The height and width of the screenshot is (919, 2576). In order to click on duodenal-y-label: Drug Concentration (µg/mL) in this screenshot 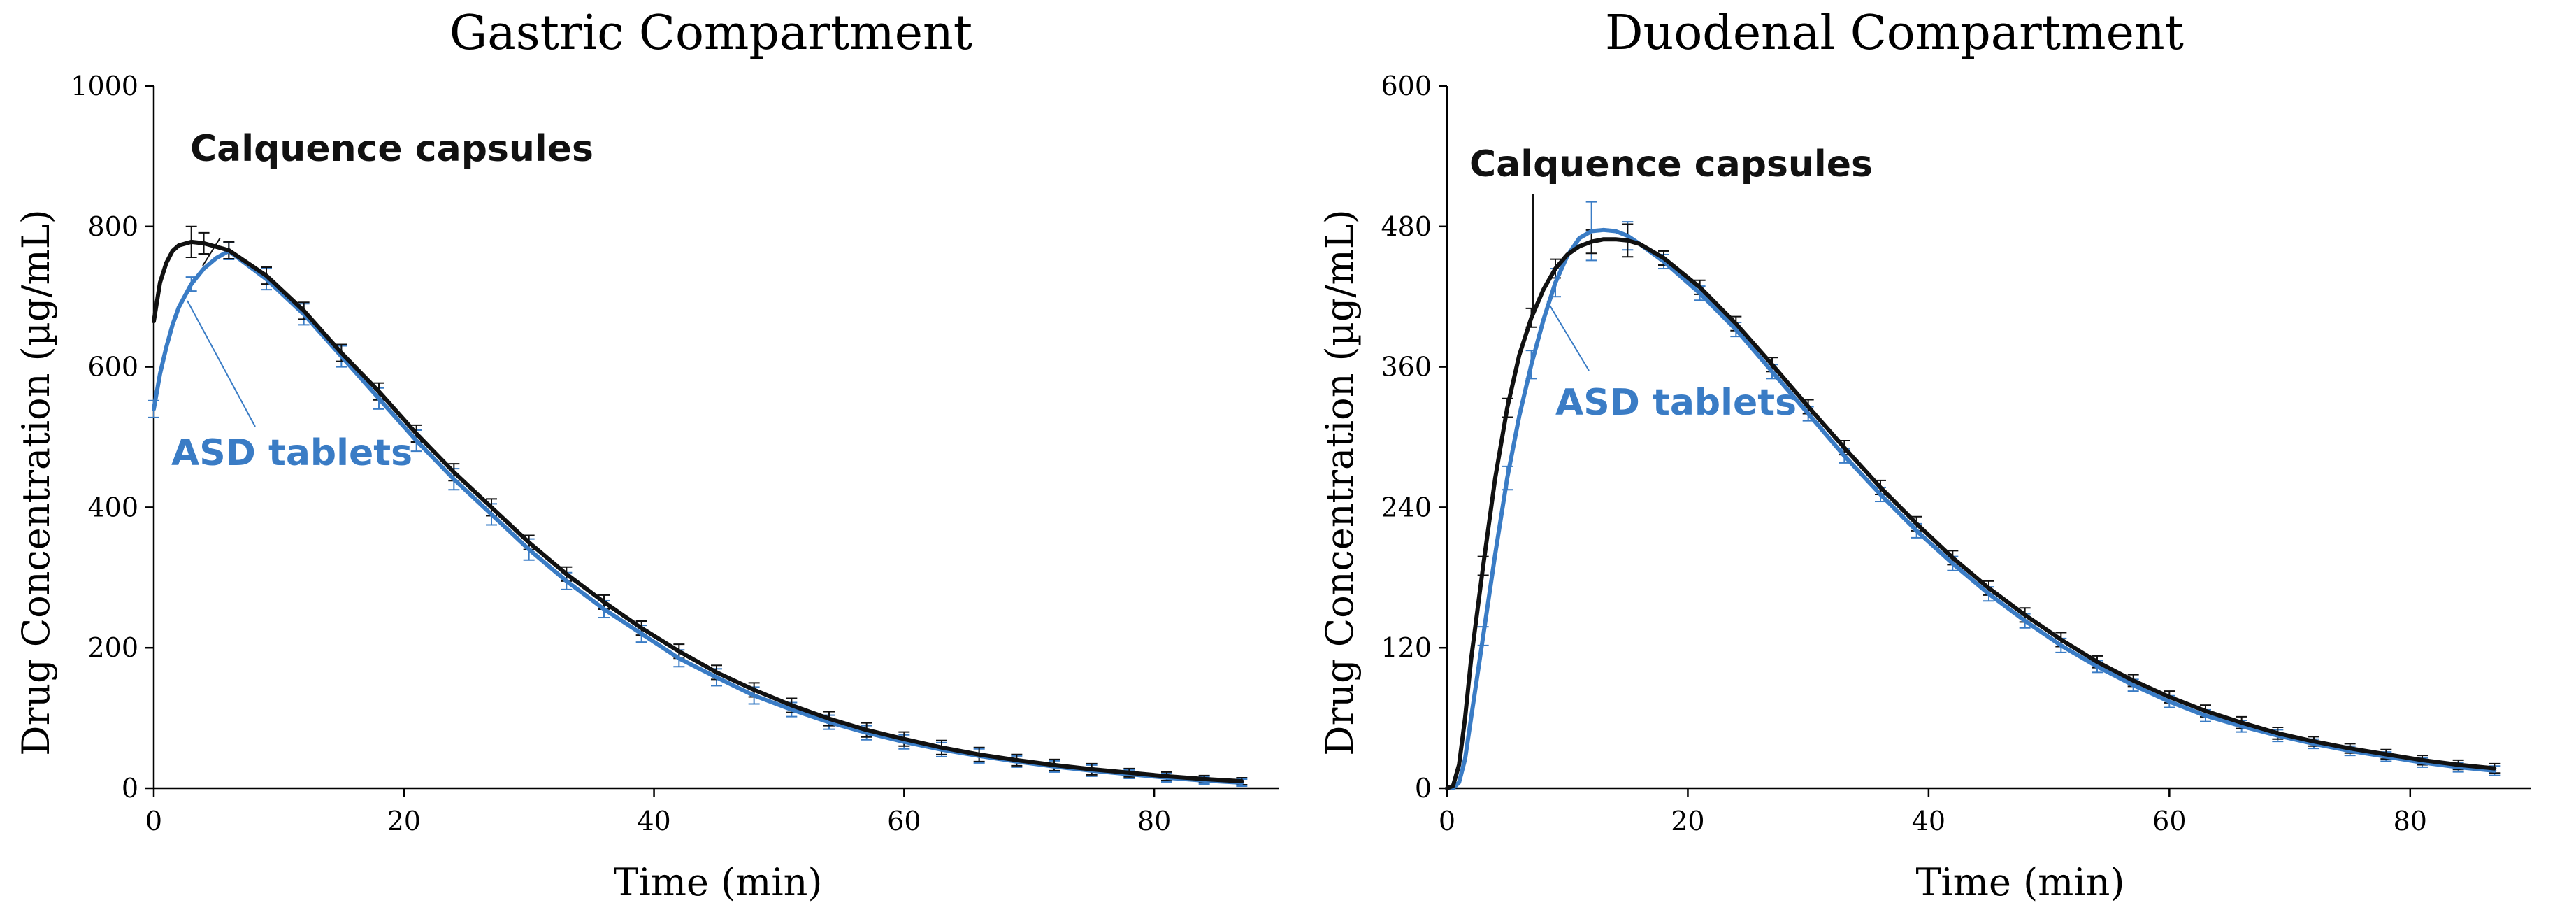, I will do `click(1340, 482)`.